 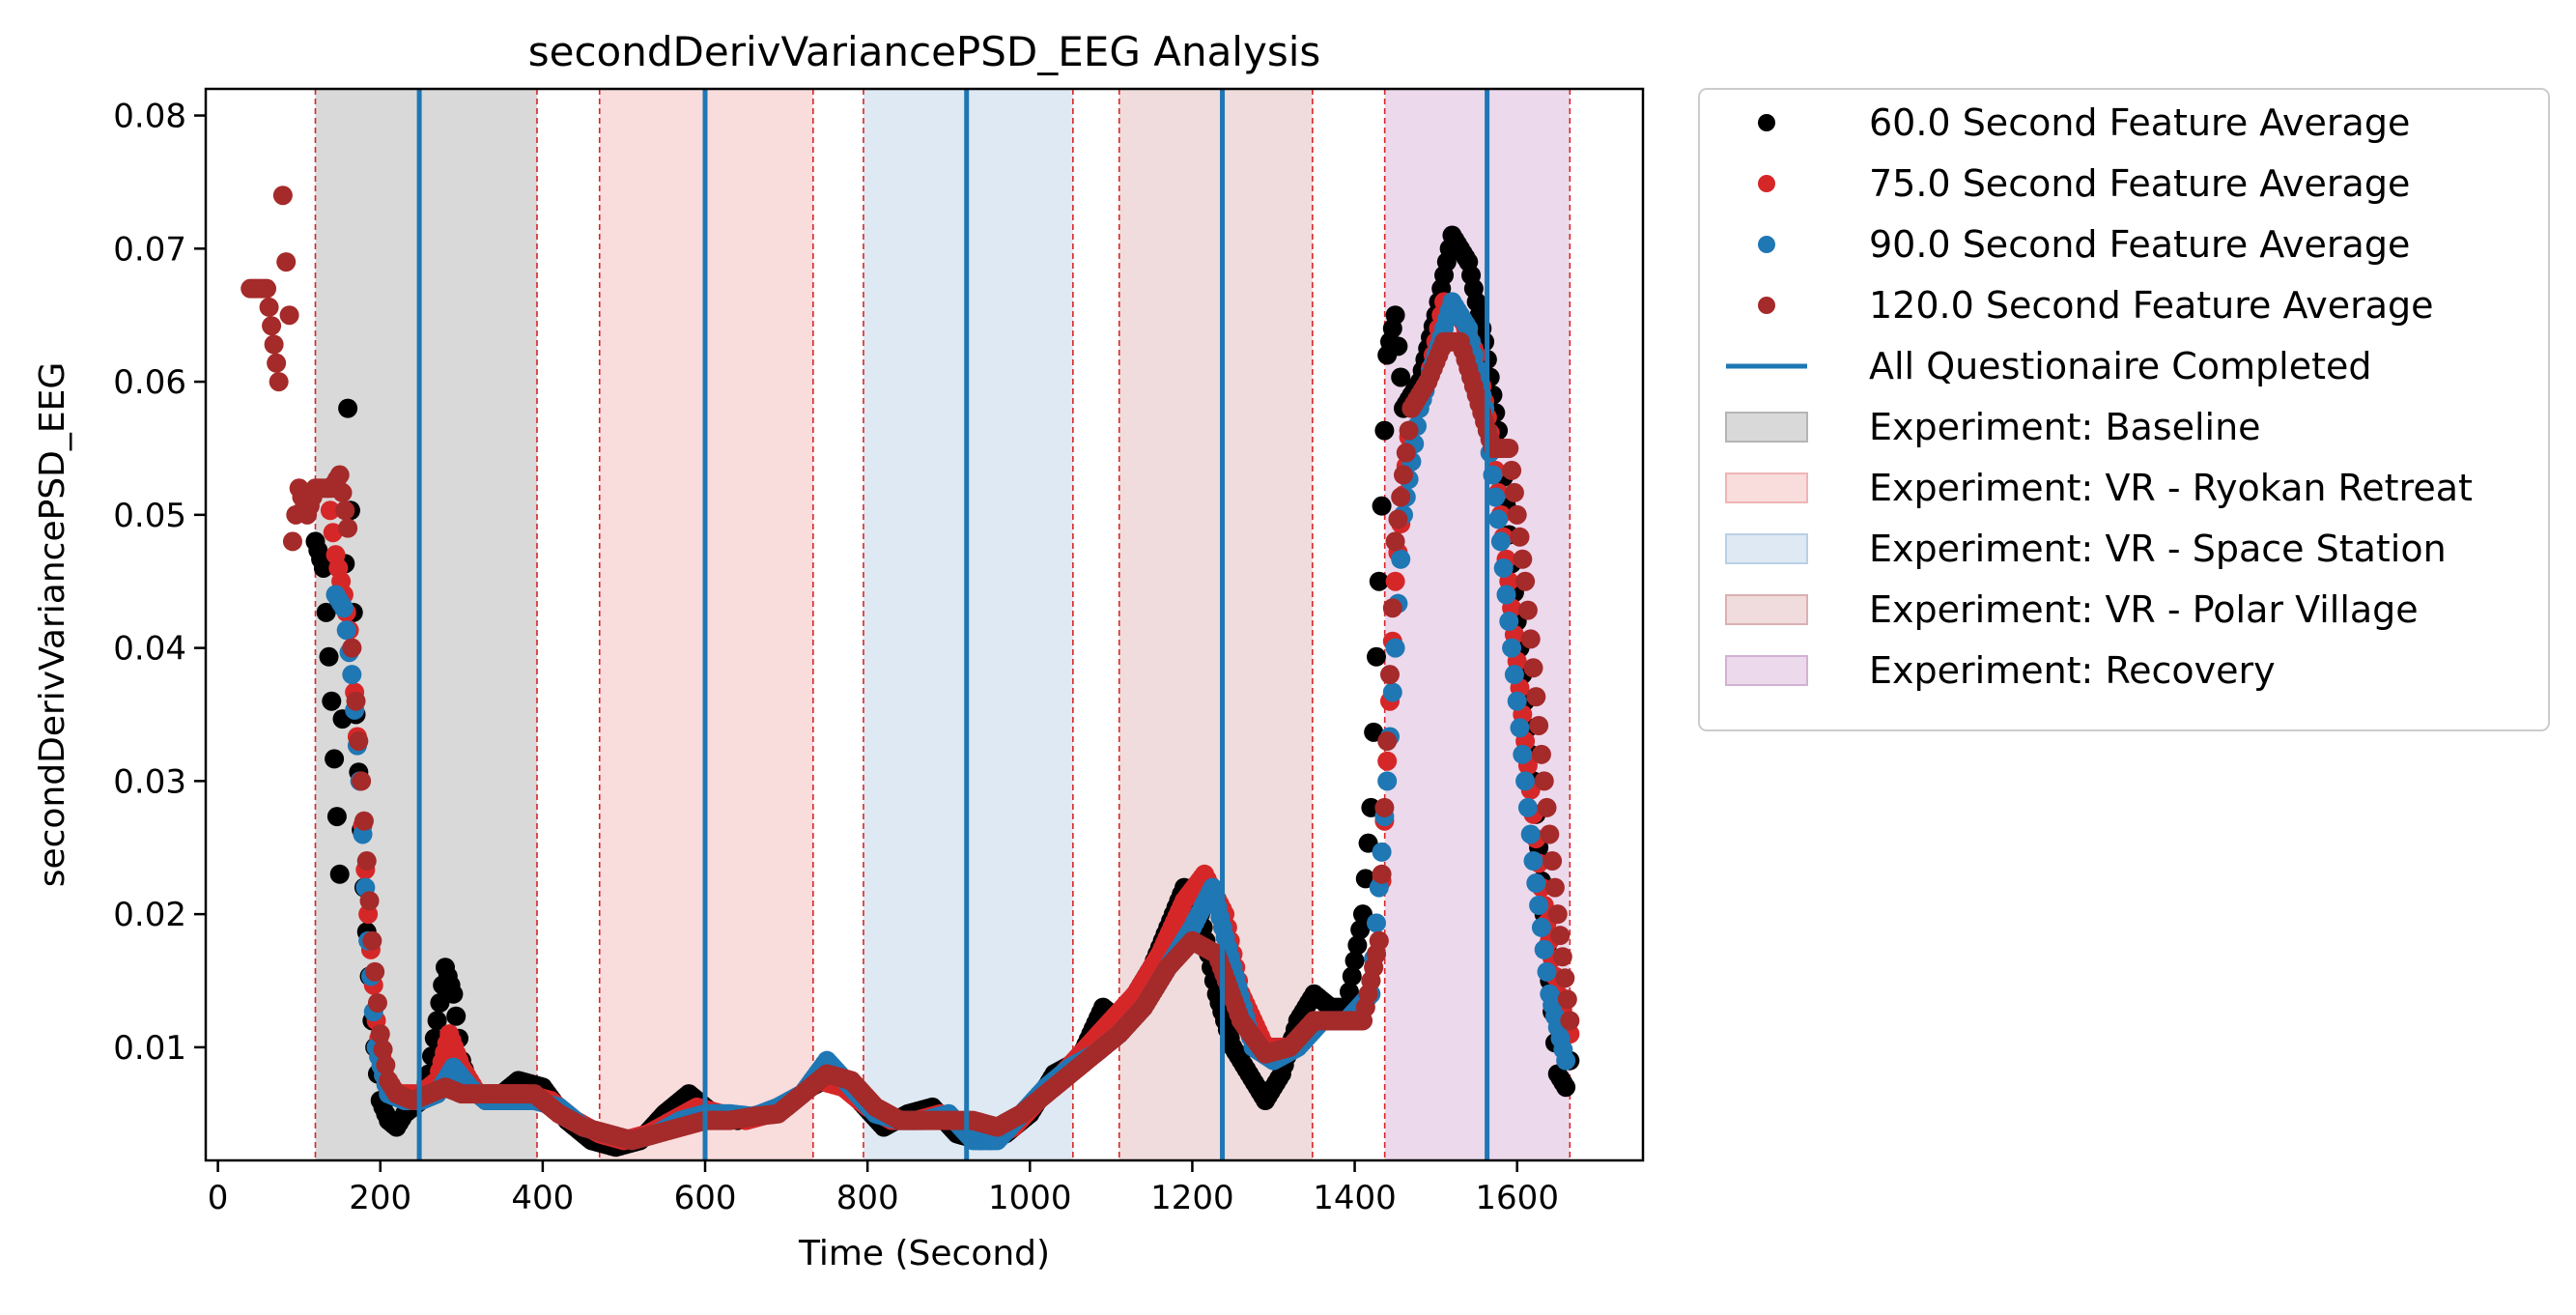 What do you see at coordinates (2151, 305) in the screenshot?
I see `legend-label-3: 120.0 Second Feature Average` at bounding box center [2151, 305].